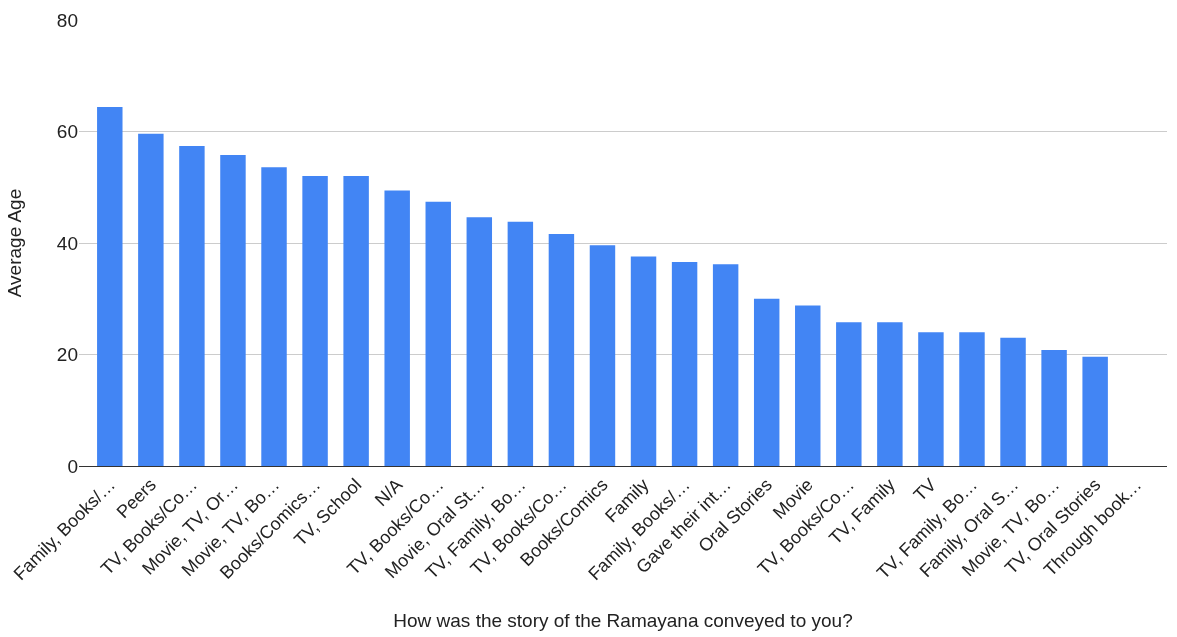  What do you see at coordinates (67, 243) in the screenshot?
I see `y-tick-label: 40` at bounding box center [67, 243].